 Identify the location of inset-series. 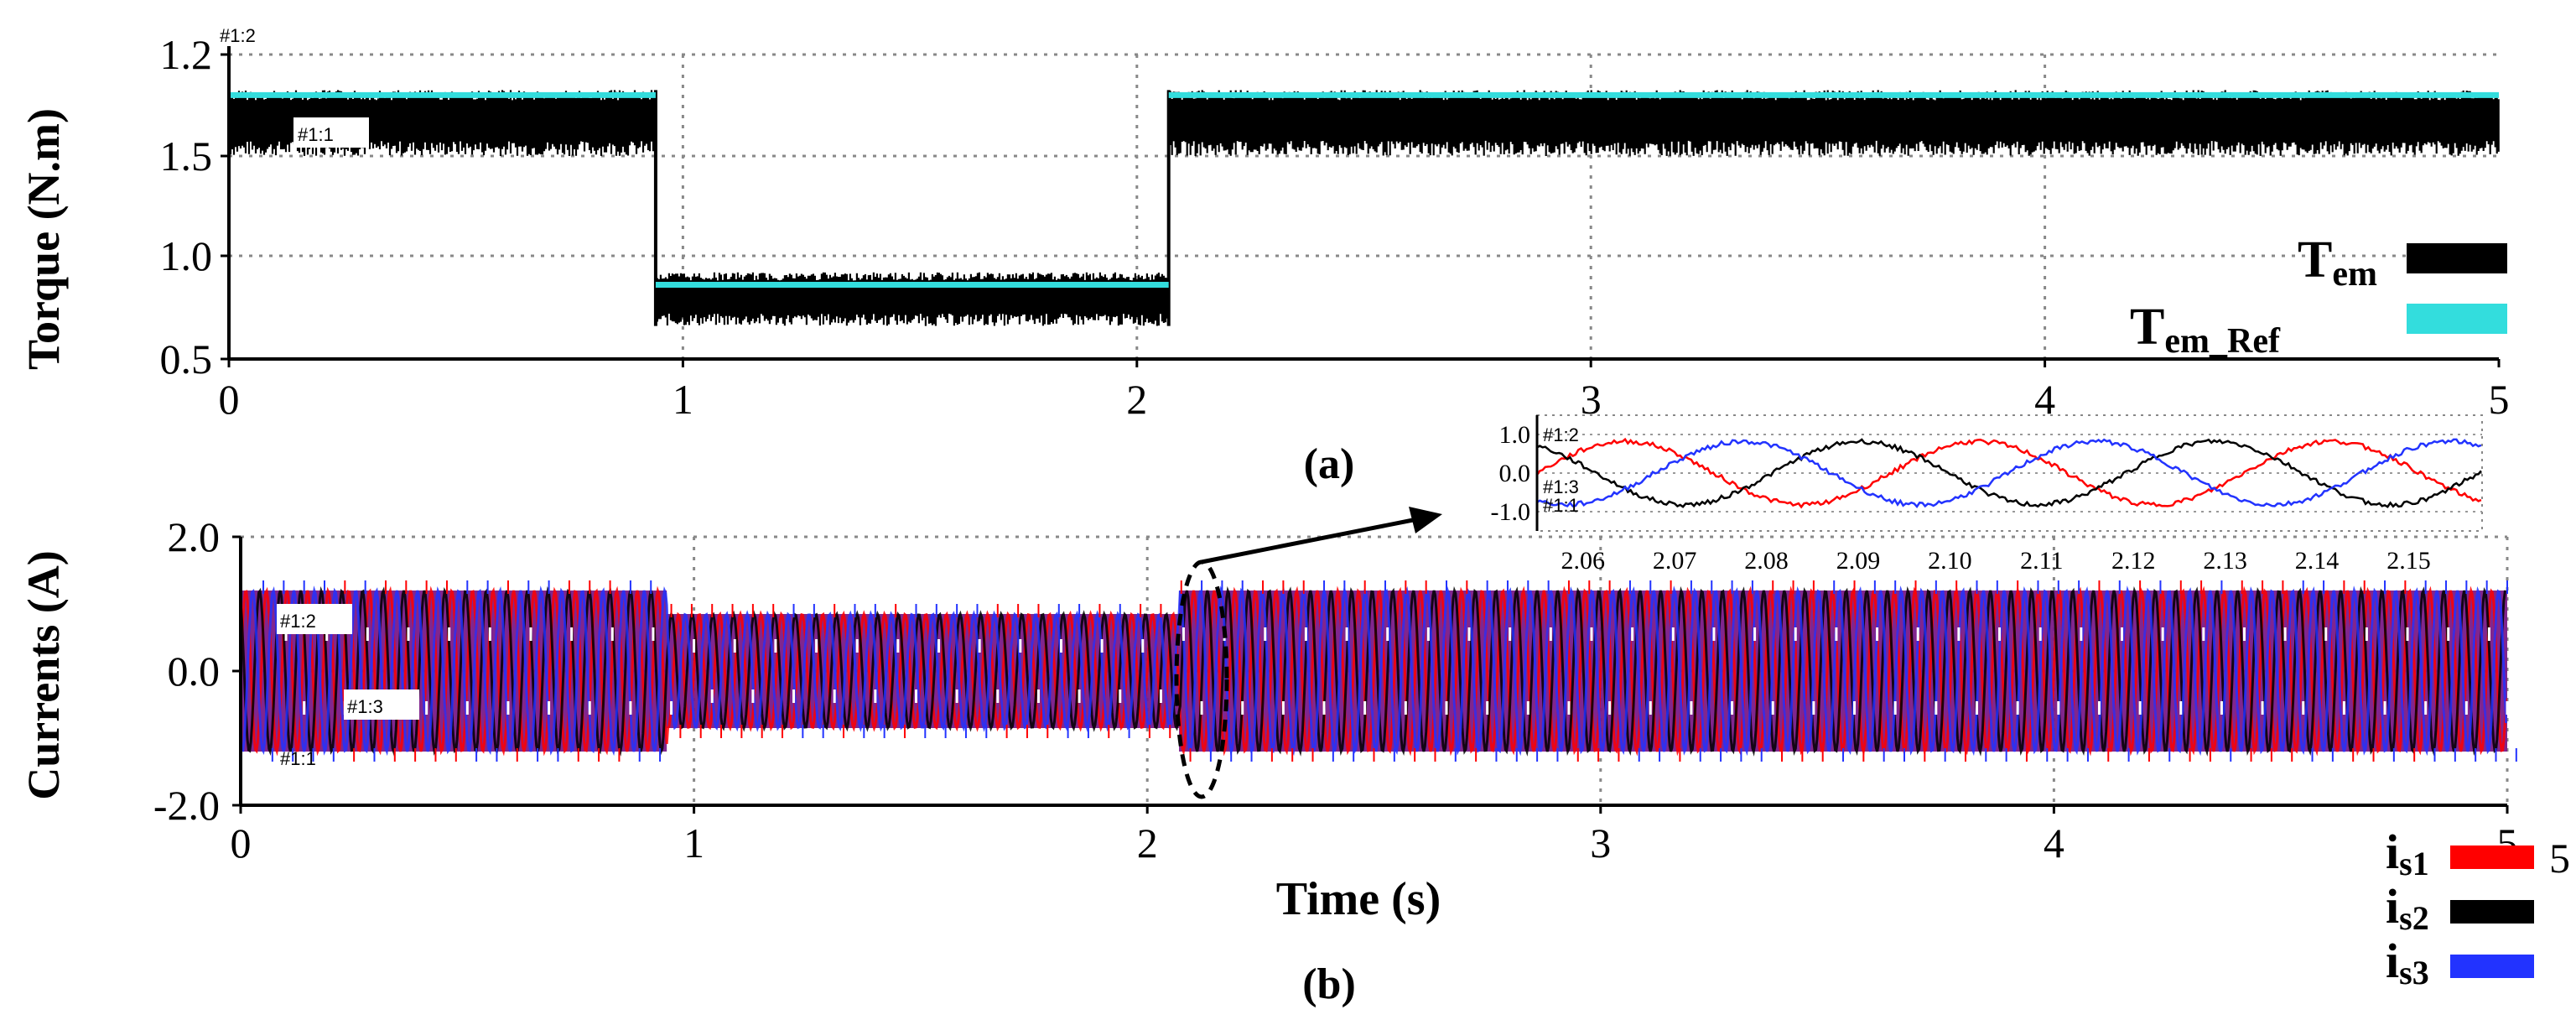
(2008, 473).